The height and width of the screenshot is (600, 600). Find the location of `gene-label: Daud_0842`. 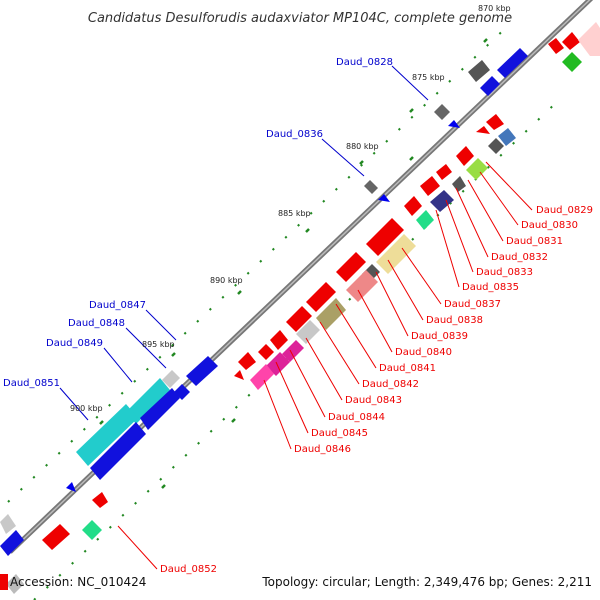

gene-label: Daud_0842 is located at coordinates (390, 384).